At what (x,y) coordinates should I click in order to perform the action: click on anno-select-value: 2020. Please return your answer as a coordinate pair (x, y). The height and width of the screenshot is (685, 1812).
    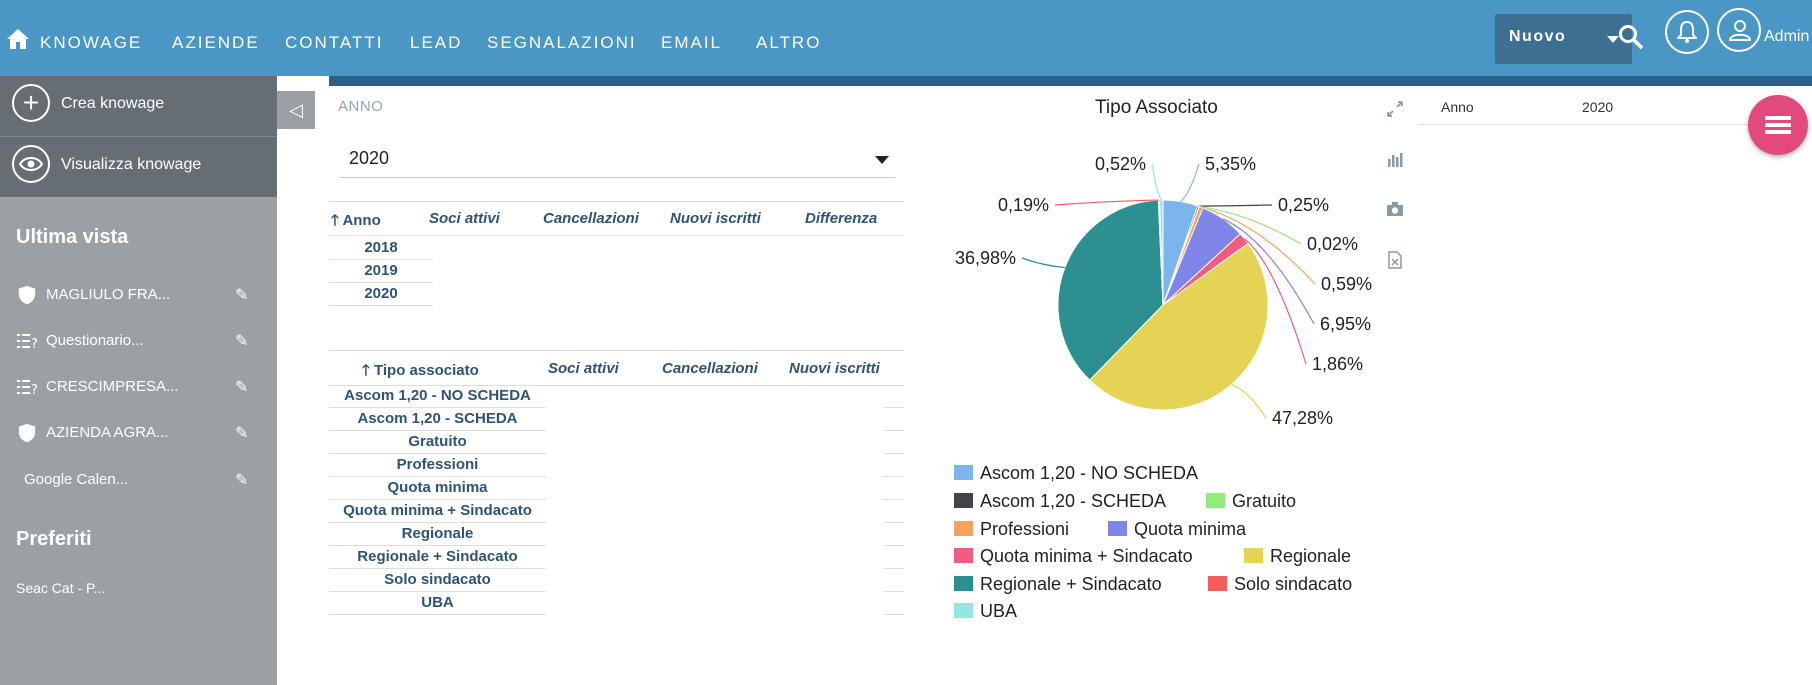
    Looking at the image, I should click on (369, 158).